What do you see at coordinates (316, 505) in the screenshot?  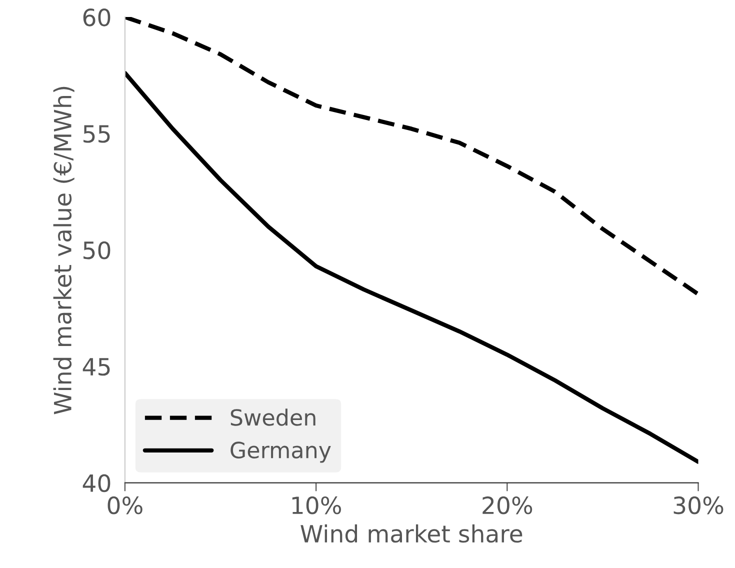 I see `x-tick-label: 10%` at bounding box center [316, 505].